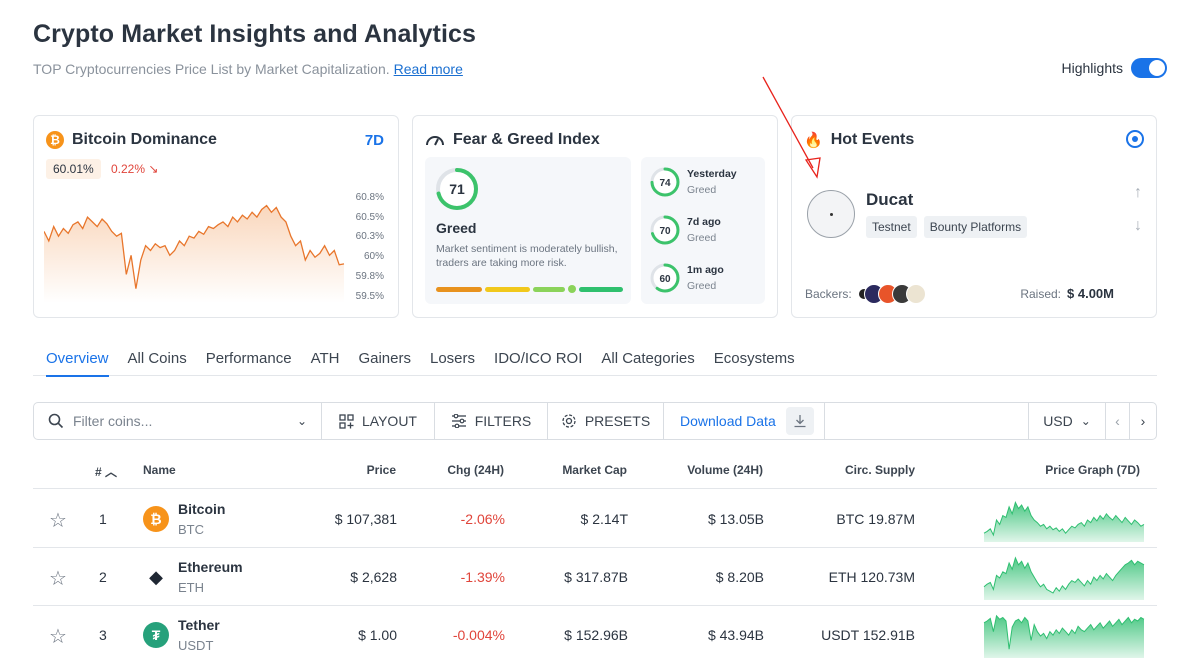  What do you see at coordinates (199, 625) in the screenshot?
I see `coin-name: Tether` at bounding box center [199, 625].